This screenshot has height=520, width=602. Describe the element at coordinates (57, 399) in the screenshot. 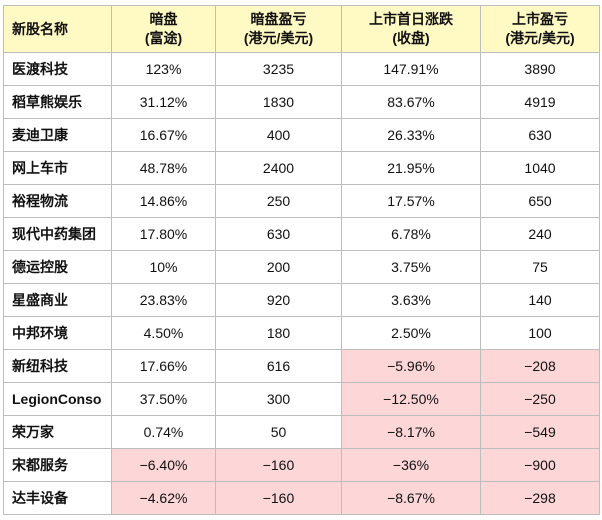

I see `stock-name-cell: LegionConso` at that location.